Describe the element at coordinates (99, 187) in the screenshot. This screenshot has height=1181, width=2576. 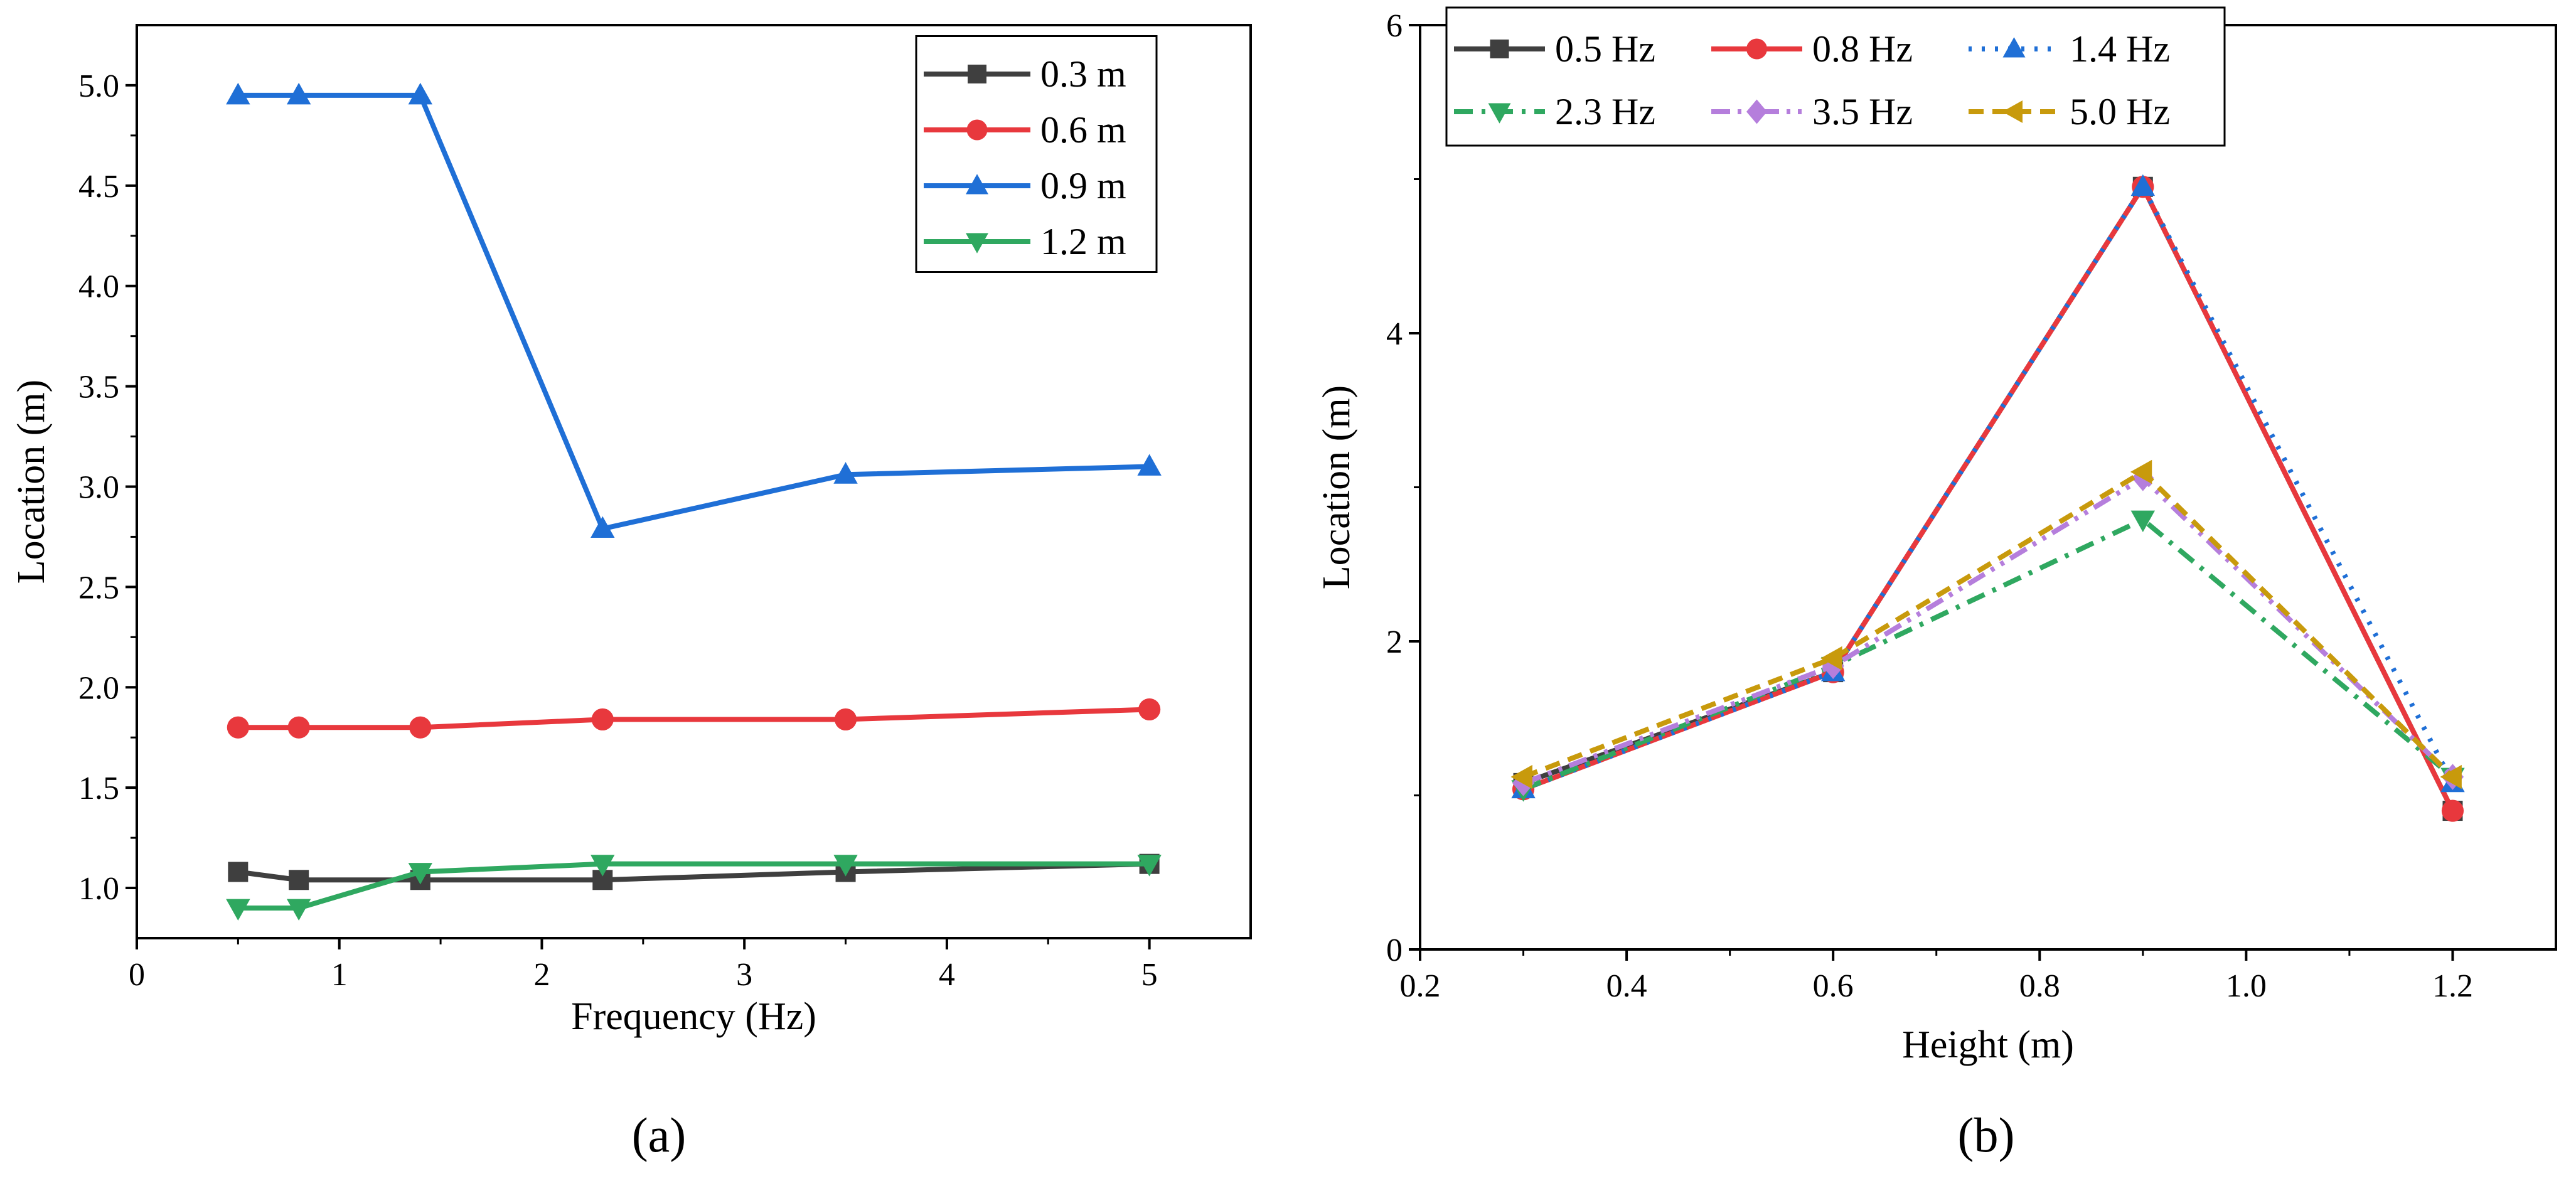
I see `y-tick-label-a: 4.5` at that location.